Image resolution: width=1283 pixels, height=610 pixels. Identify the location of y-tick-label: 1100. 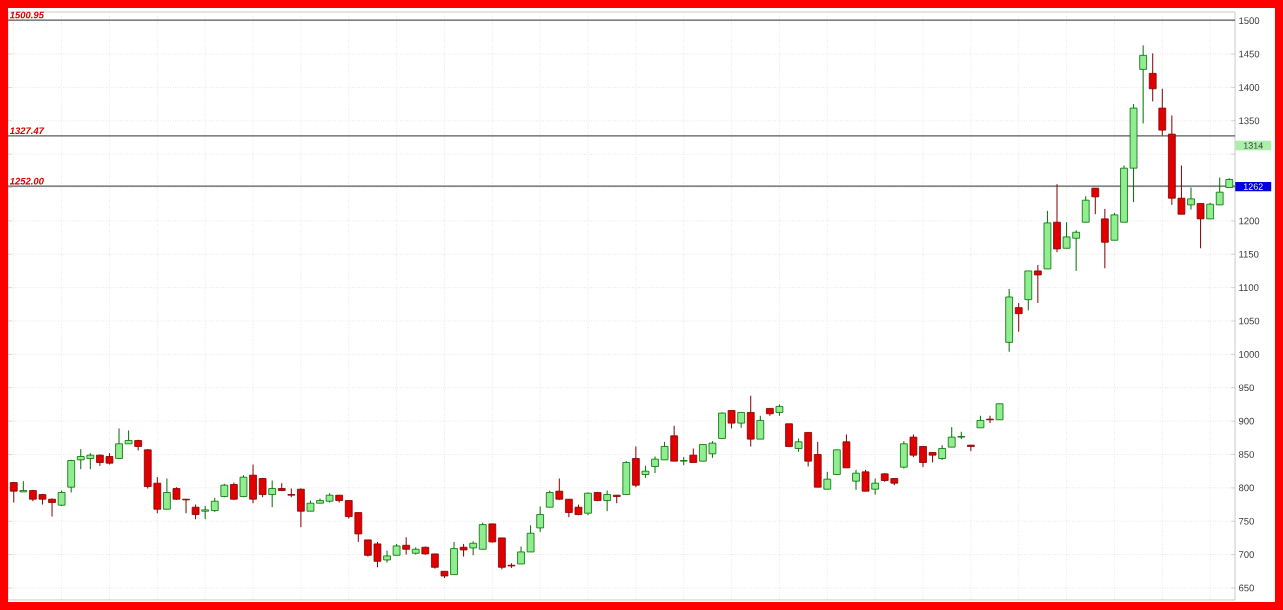
(1249, 287).